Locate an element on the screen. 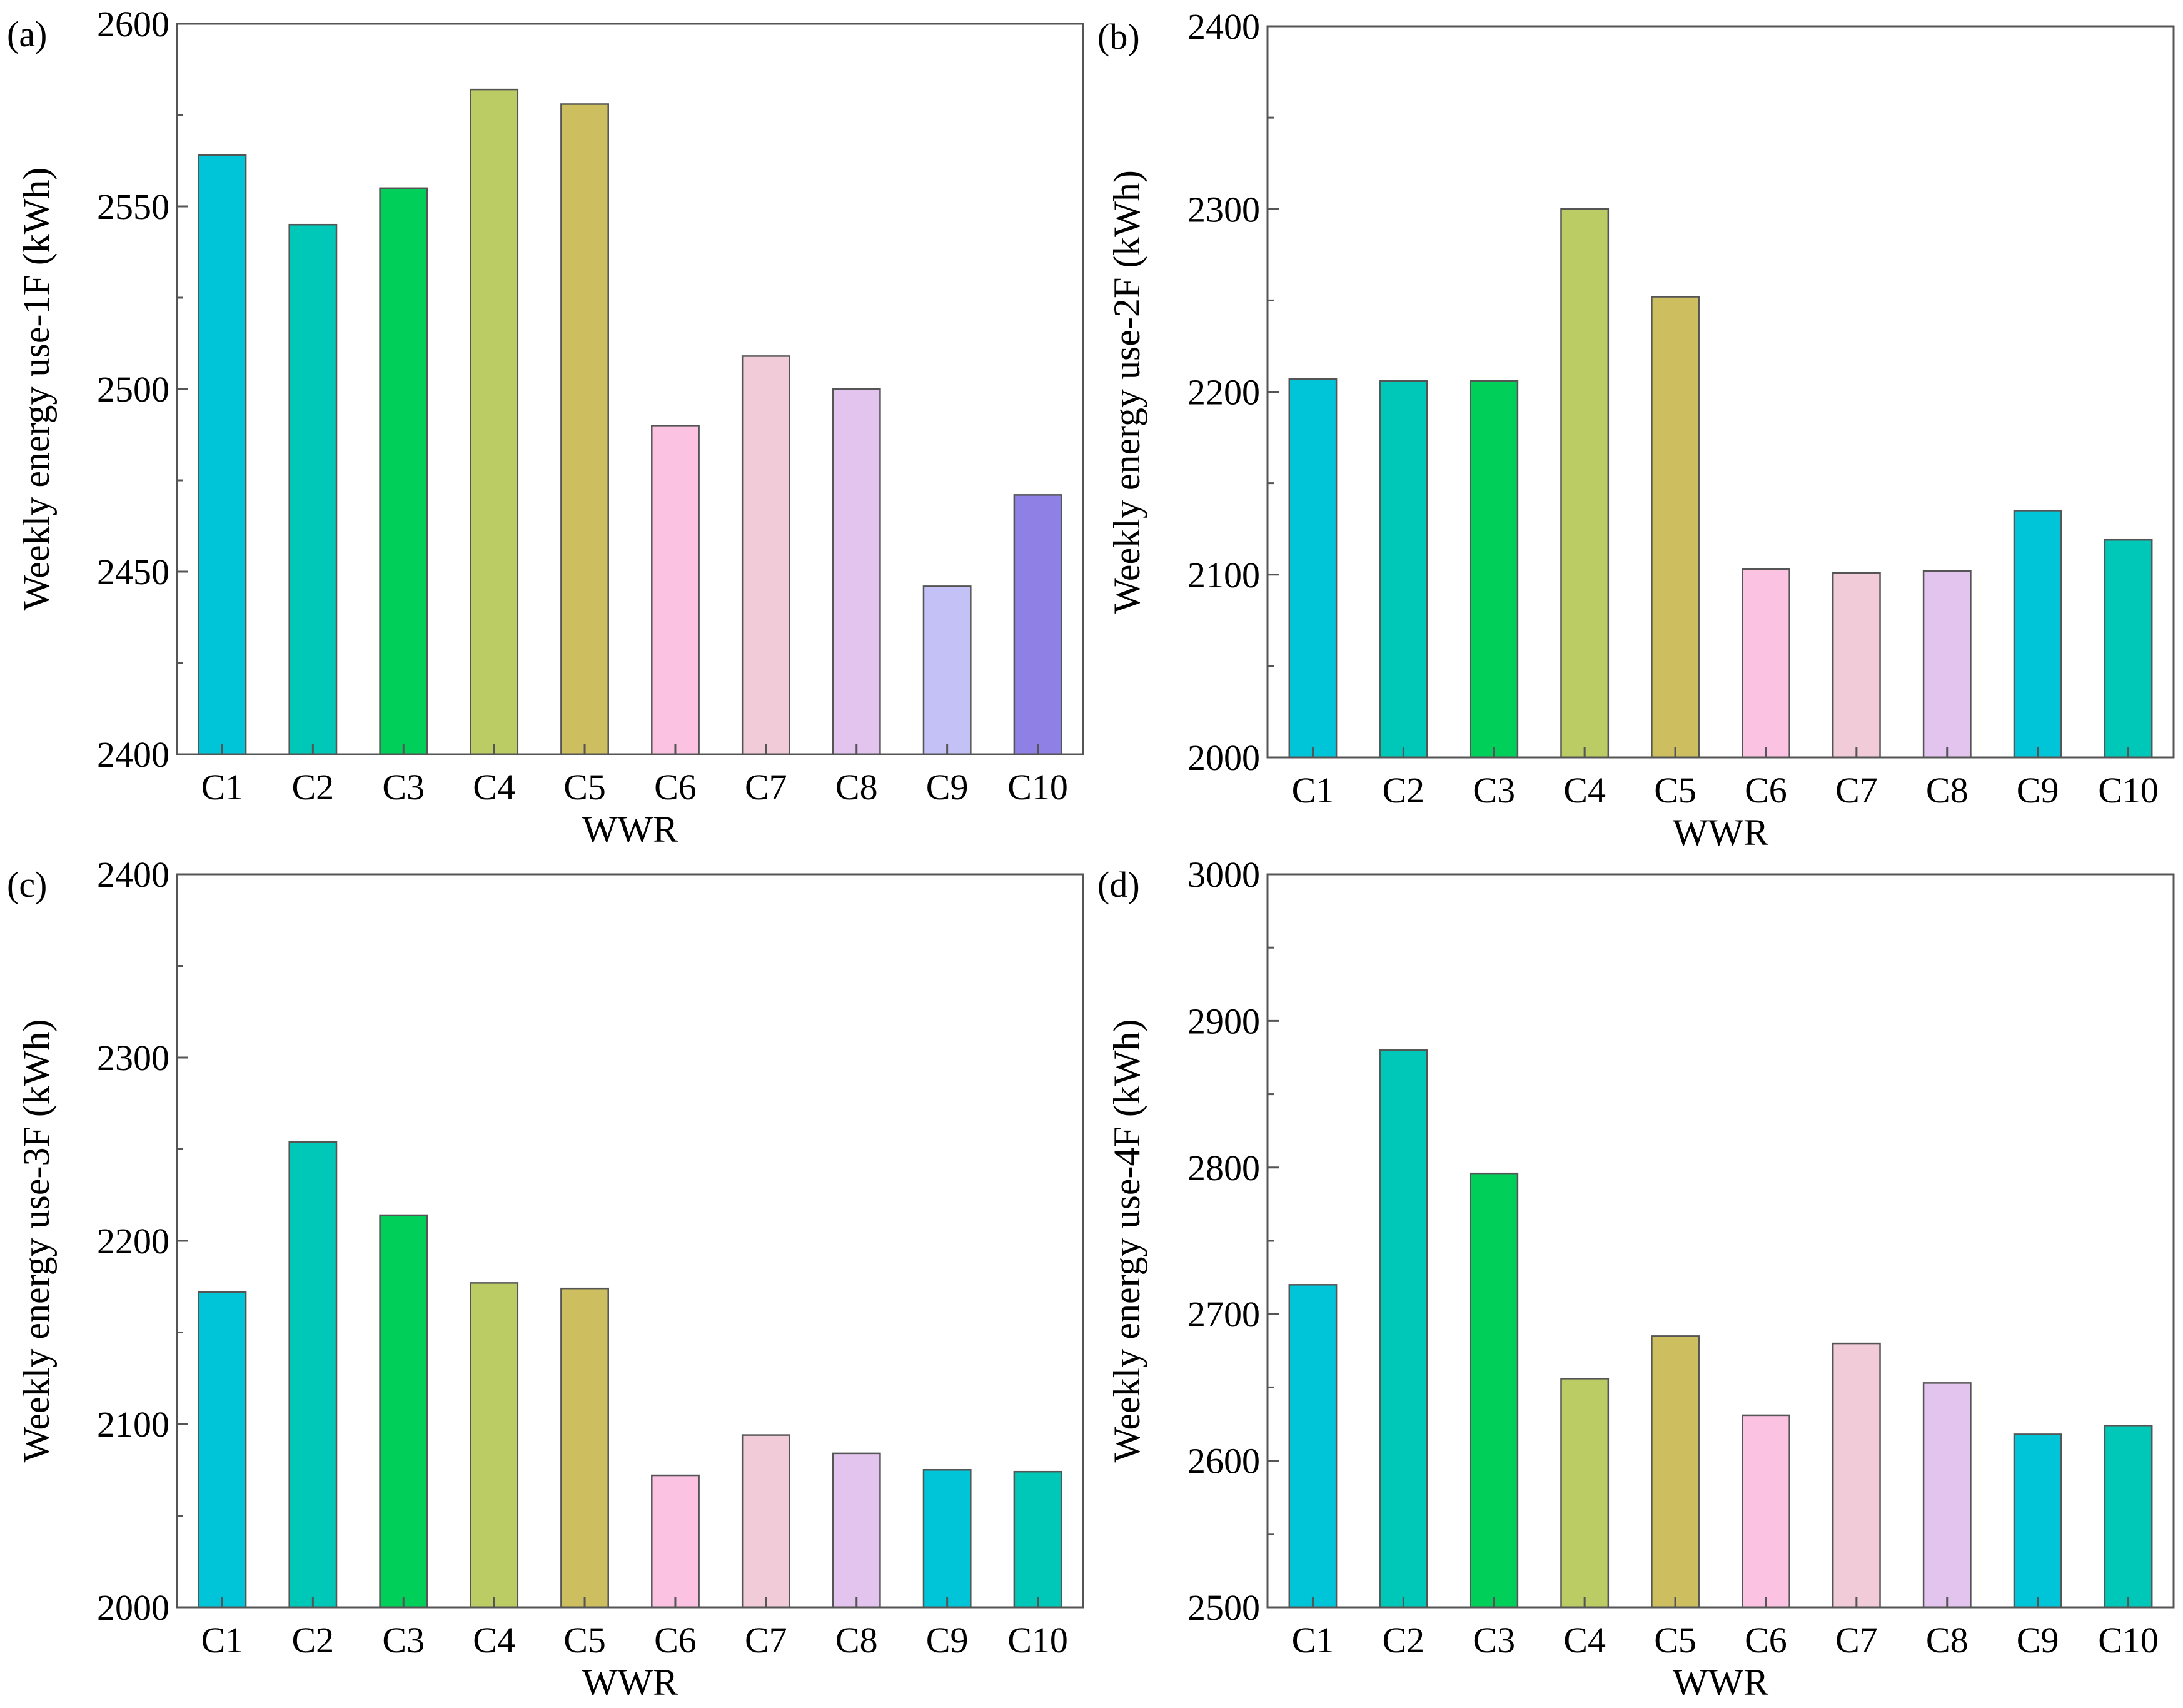 Image resolution: width=2183 pixels, height=1708 pixels. panel-label: (c) is located at coordinates (27, 884).